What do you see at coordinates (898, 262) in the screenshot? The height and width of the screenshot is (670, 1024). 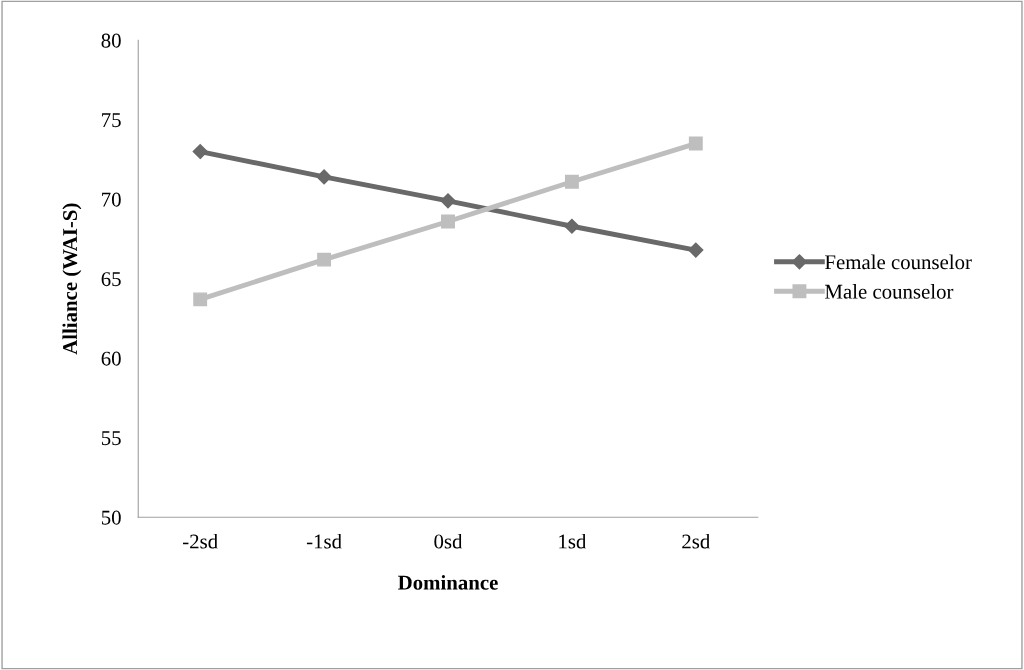 I see `legend-label: Female counselor` at bounding box center [898, 262].